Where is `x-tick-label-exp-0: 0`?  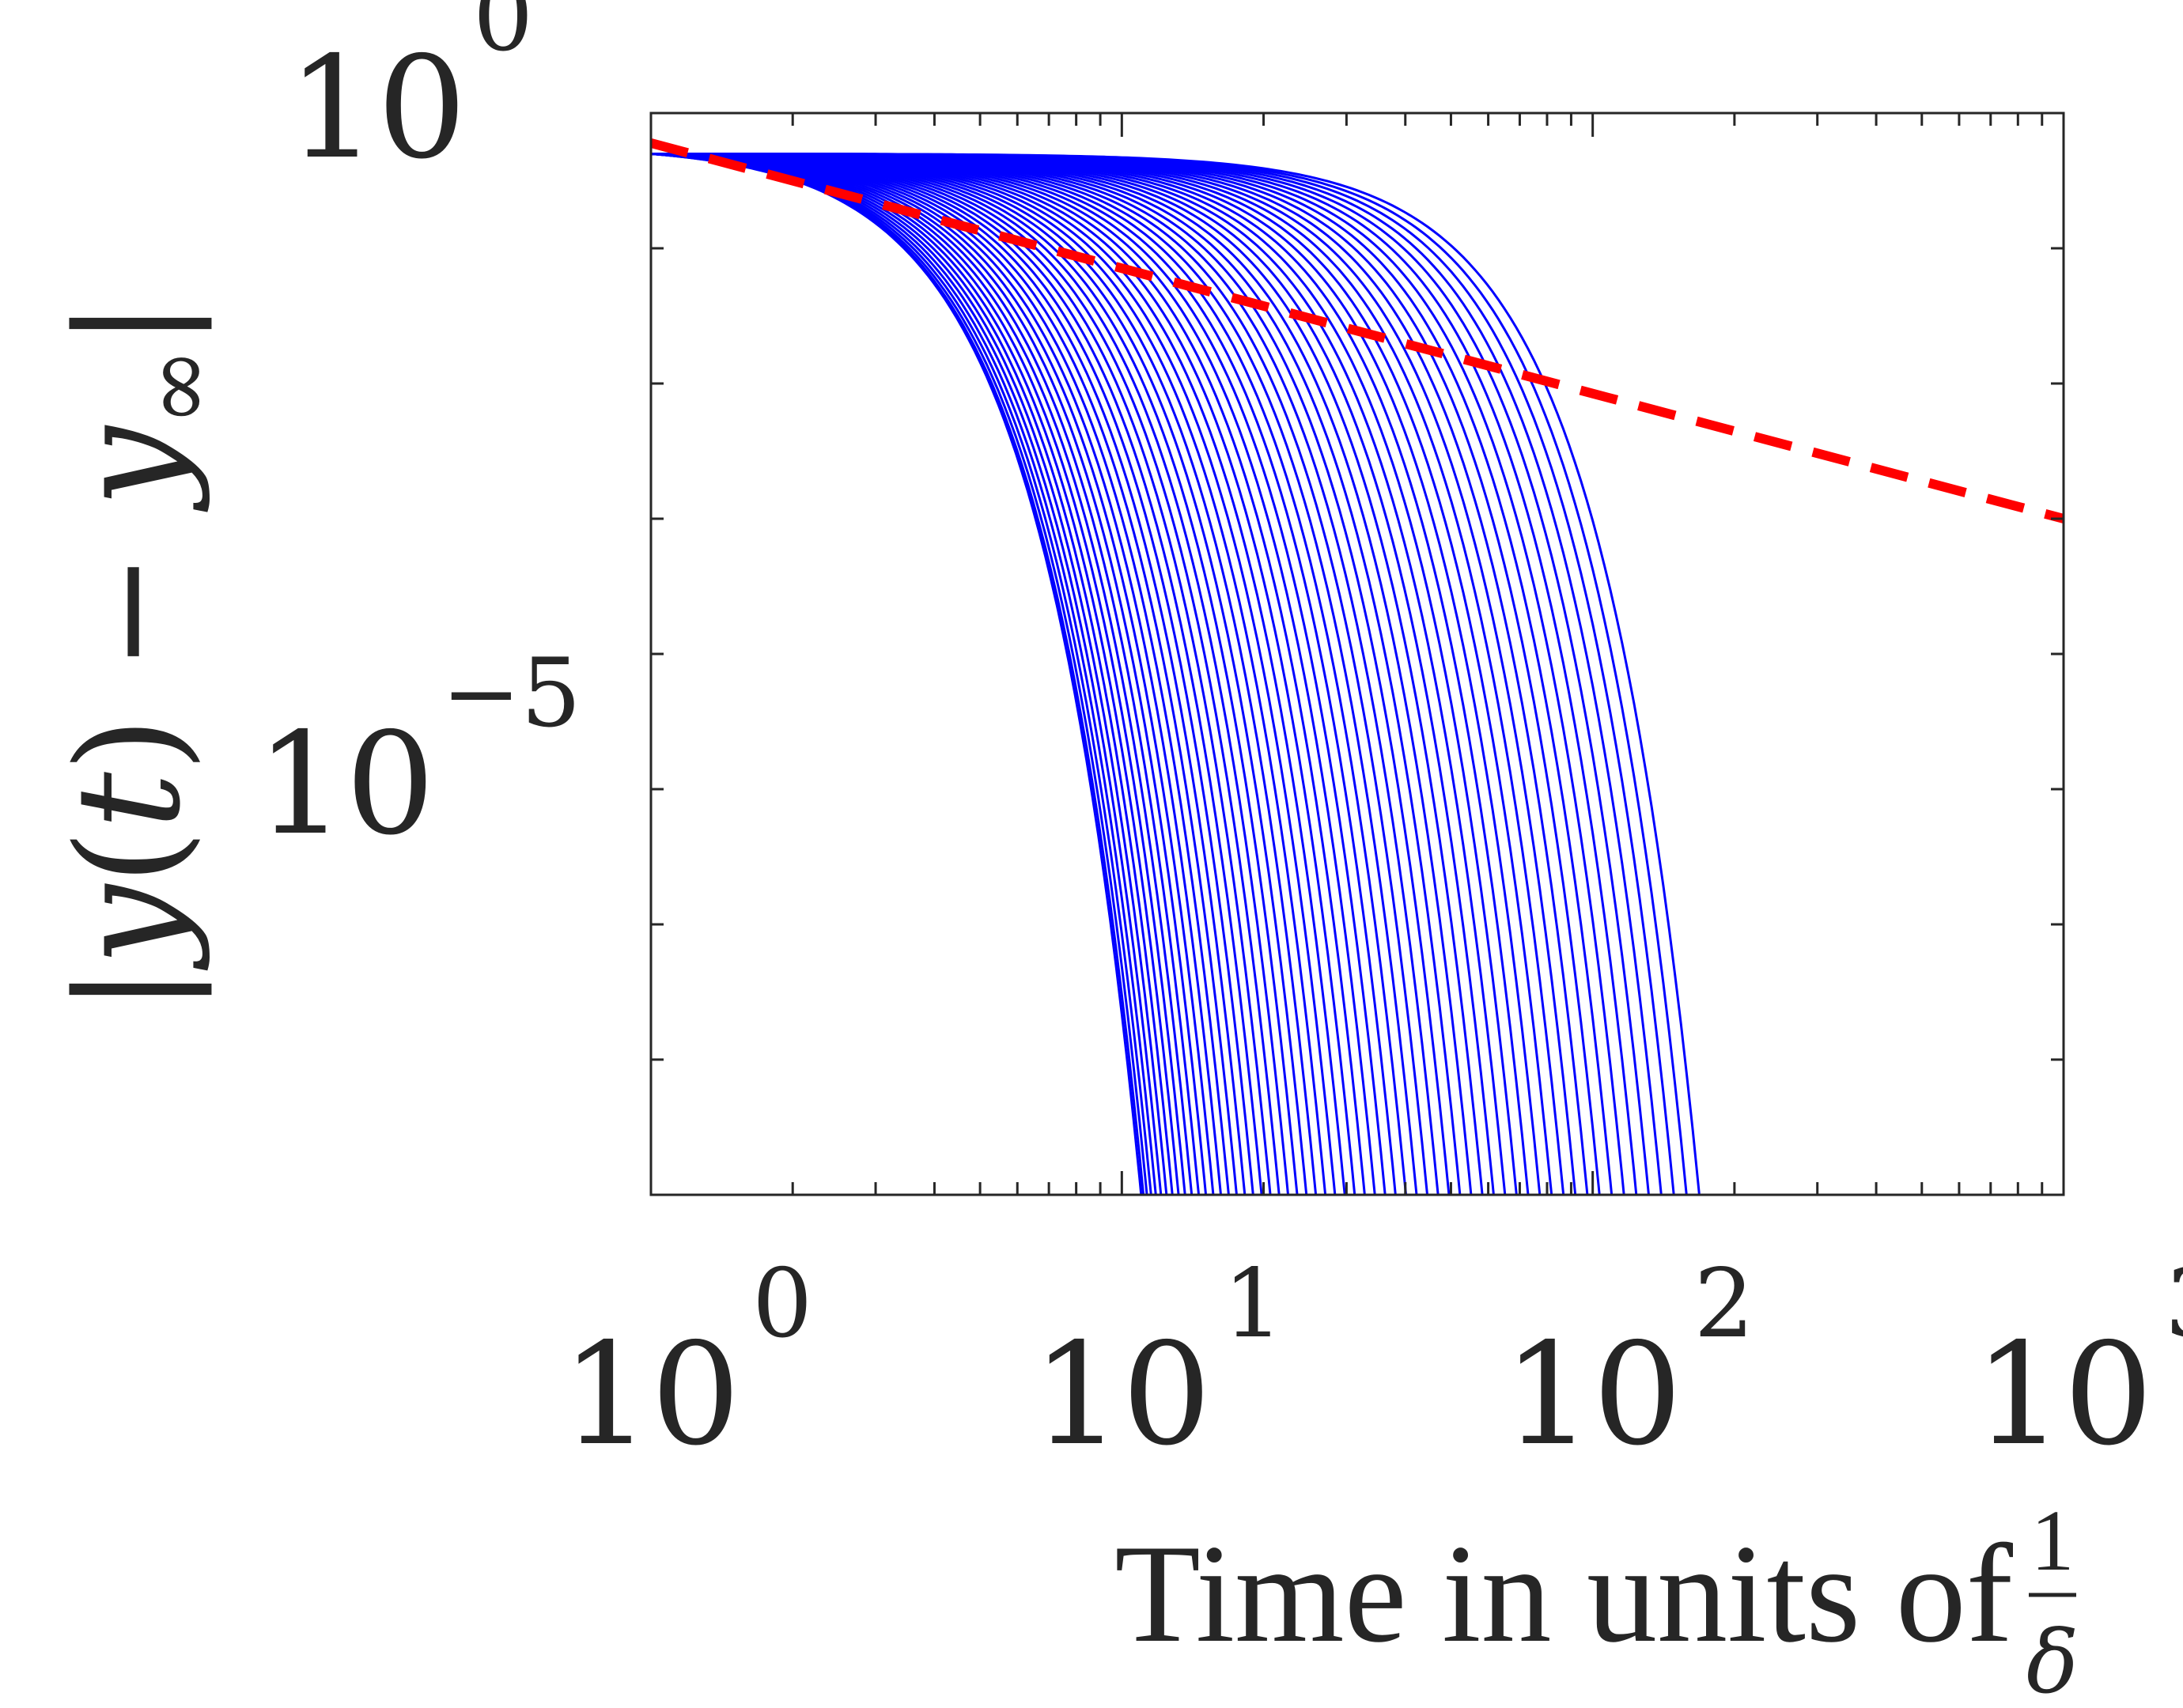 x-tick-label-exp-0: 0 is located at coordinates (782, 1304).